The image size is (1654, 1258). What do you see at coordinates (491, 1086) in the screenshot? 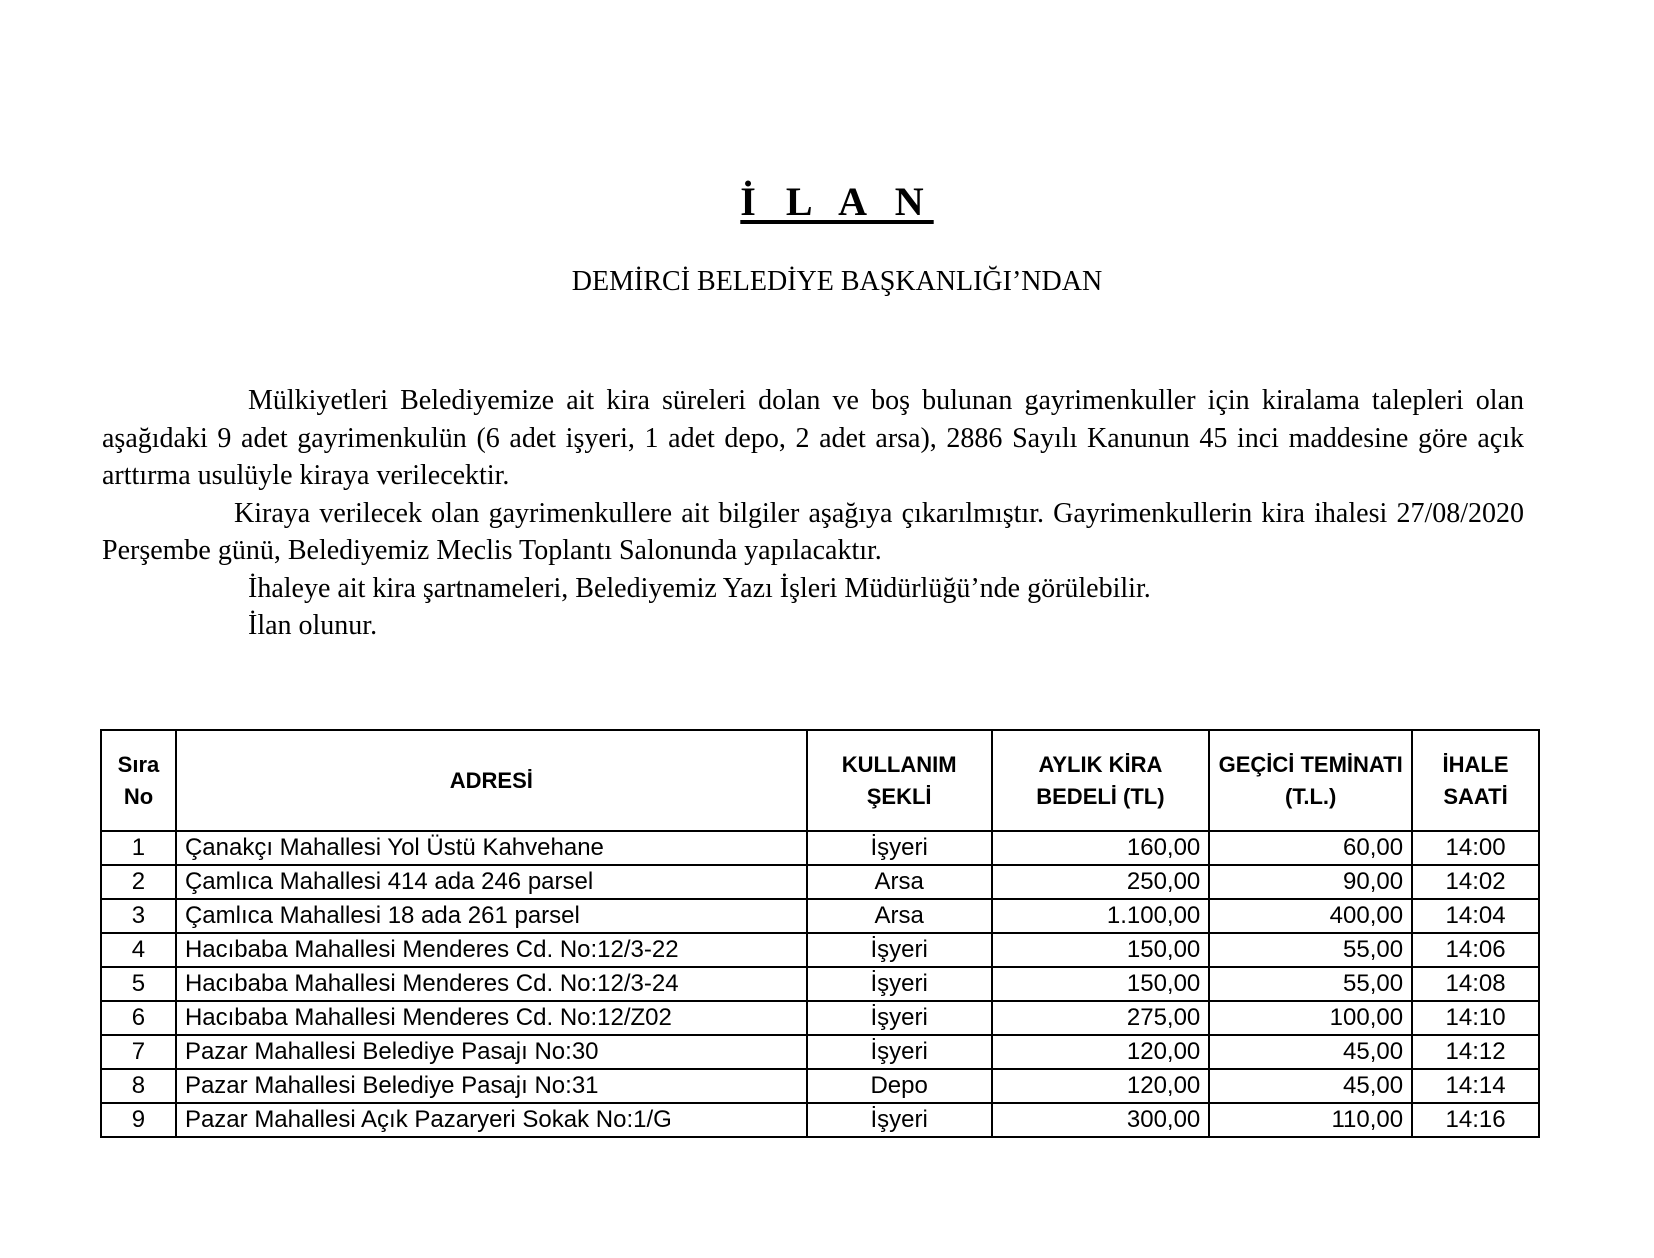
I see `table-cell: Pazar Mahallesi Belediye Pasajı No:31` at bounding box center [491, 1086].